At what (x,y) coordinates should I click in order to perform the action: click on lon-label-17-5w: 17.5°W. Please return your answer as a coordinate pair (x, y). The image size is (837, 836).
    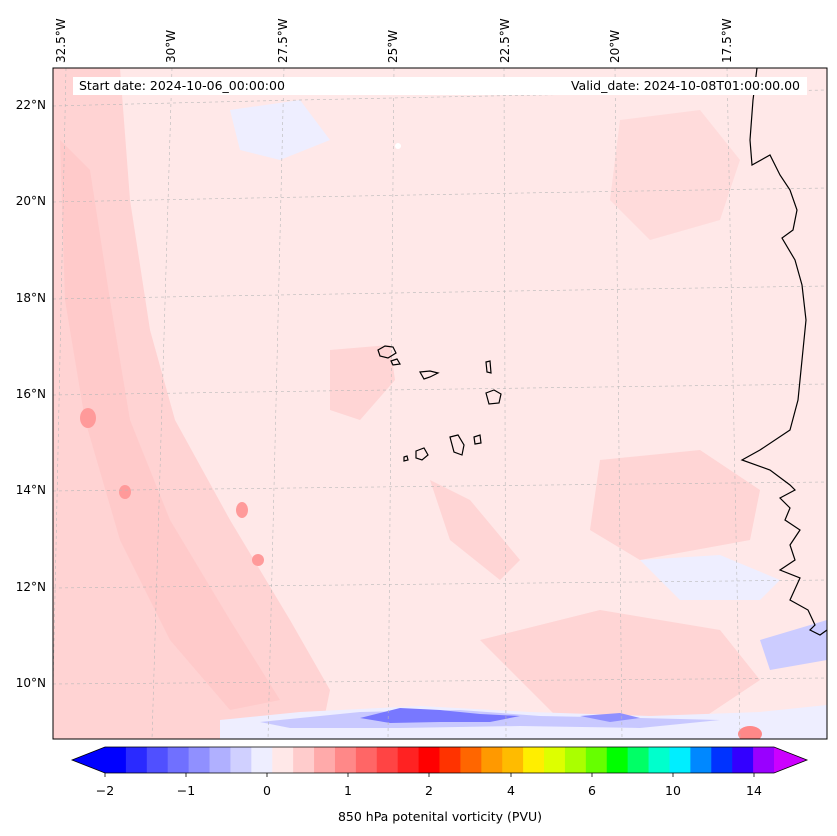
    Looking at the image, I should click on (727, 40).